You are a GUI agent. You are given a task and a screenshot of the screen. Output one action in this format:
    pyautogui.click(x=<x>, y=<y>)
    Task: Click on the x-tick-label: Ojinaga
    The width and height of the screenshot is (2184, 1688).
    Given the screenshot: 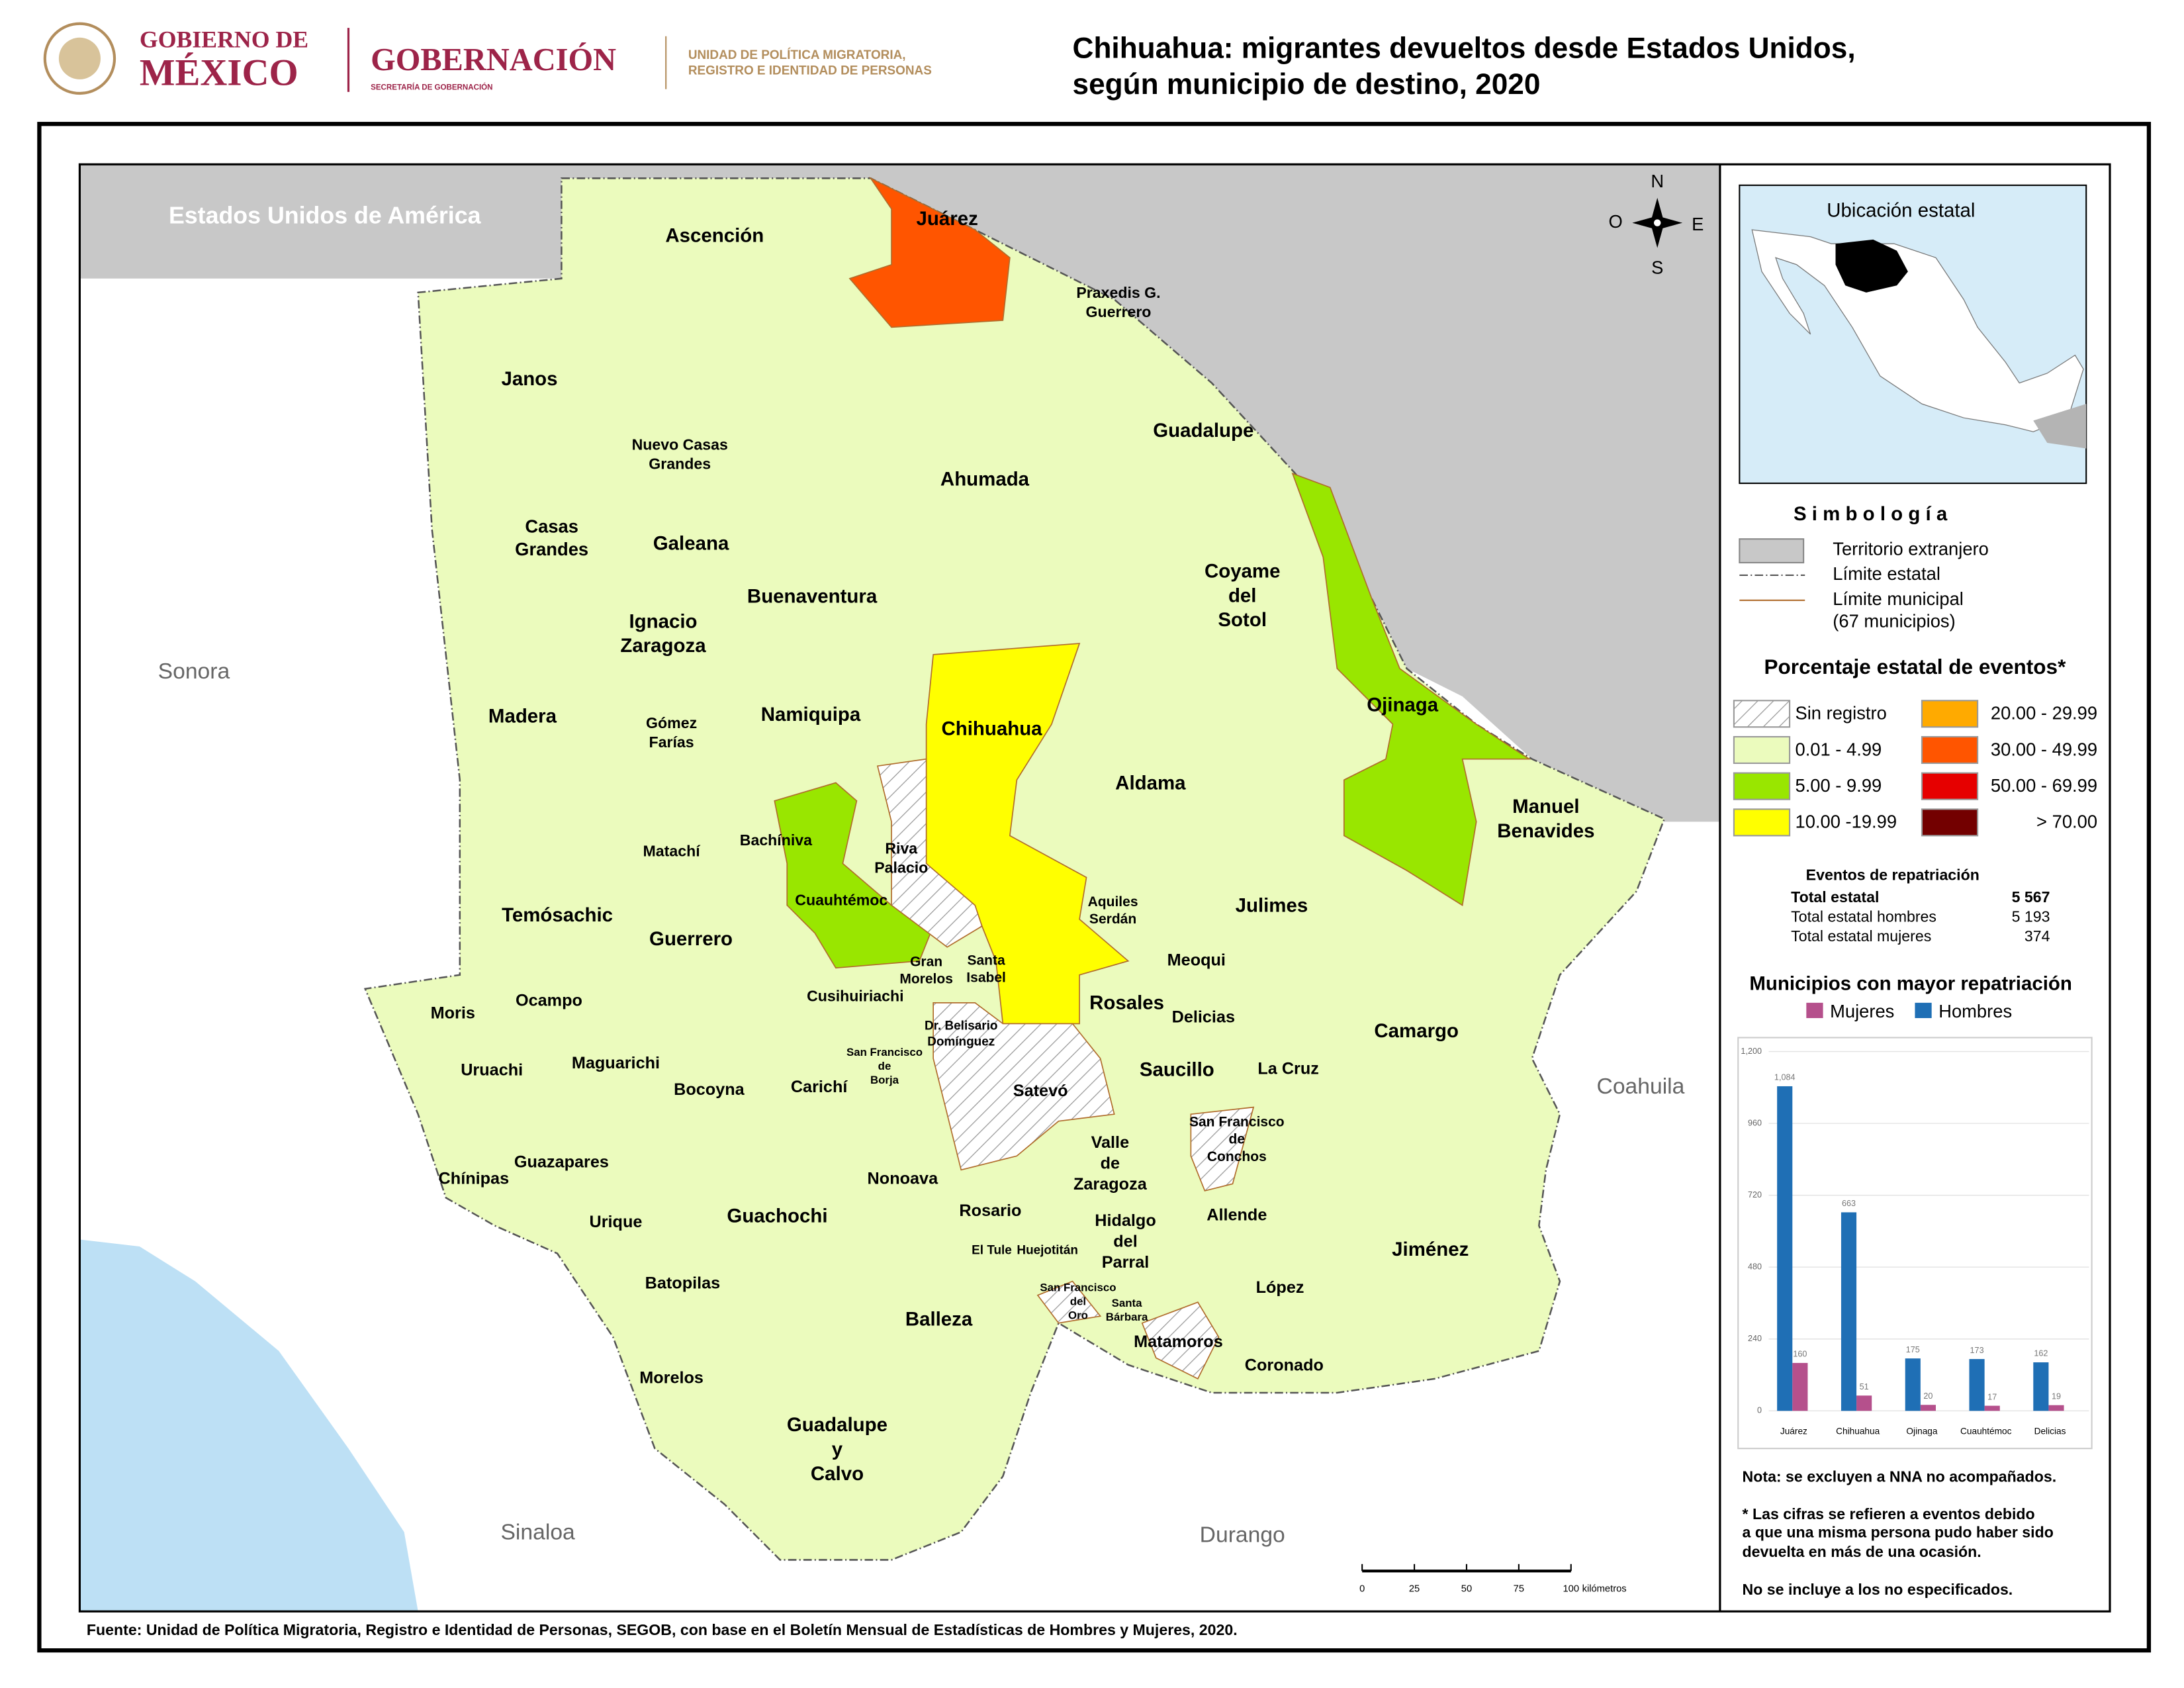 What is the action you would take?
    pyautogui.click(x=1922, y=1431)
    